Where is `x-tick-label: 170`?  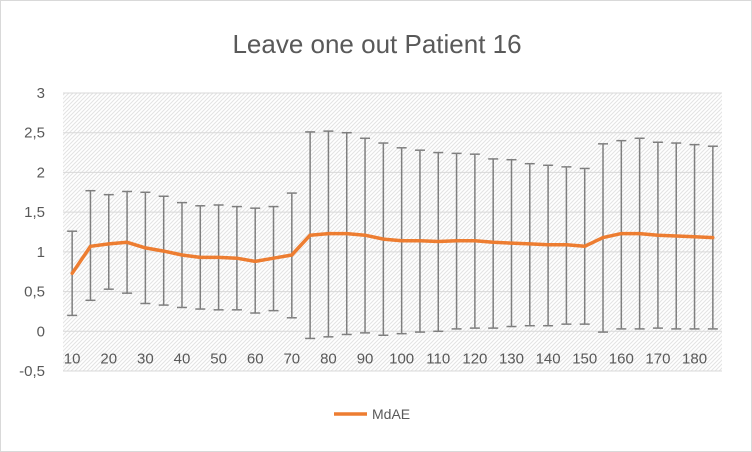 x-tick-label: 170 is located at coordinates (657, 358).